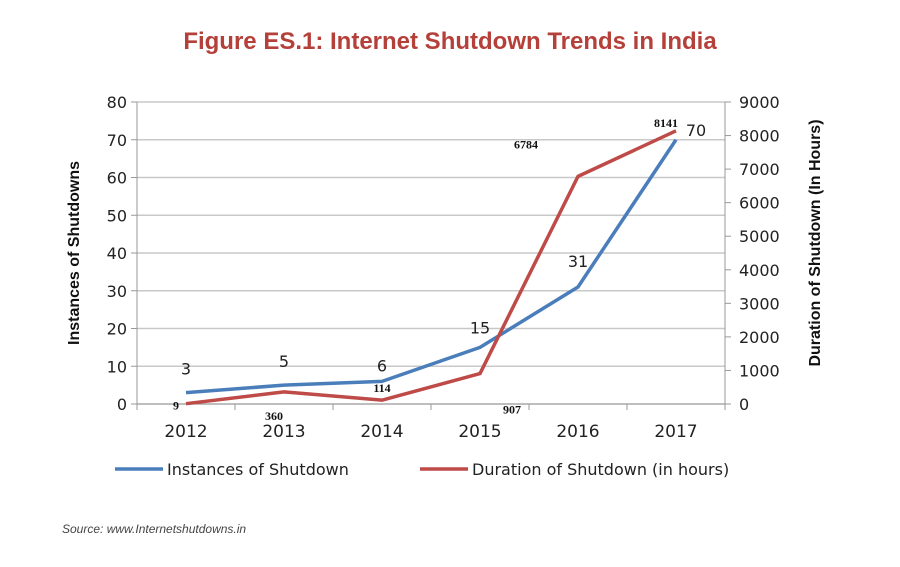 Image resolution: width=900 pixels, height=567 pixels. Describe the element at coordinates (117, 102) in the screenshot. I see `y-tick-label: 80` at that location.